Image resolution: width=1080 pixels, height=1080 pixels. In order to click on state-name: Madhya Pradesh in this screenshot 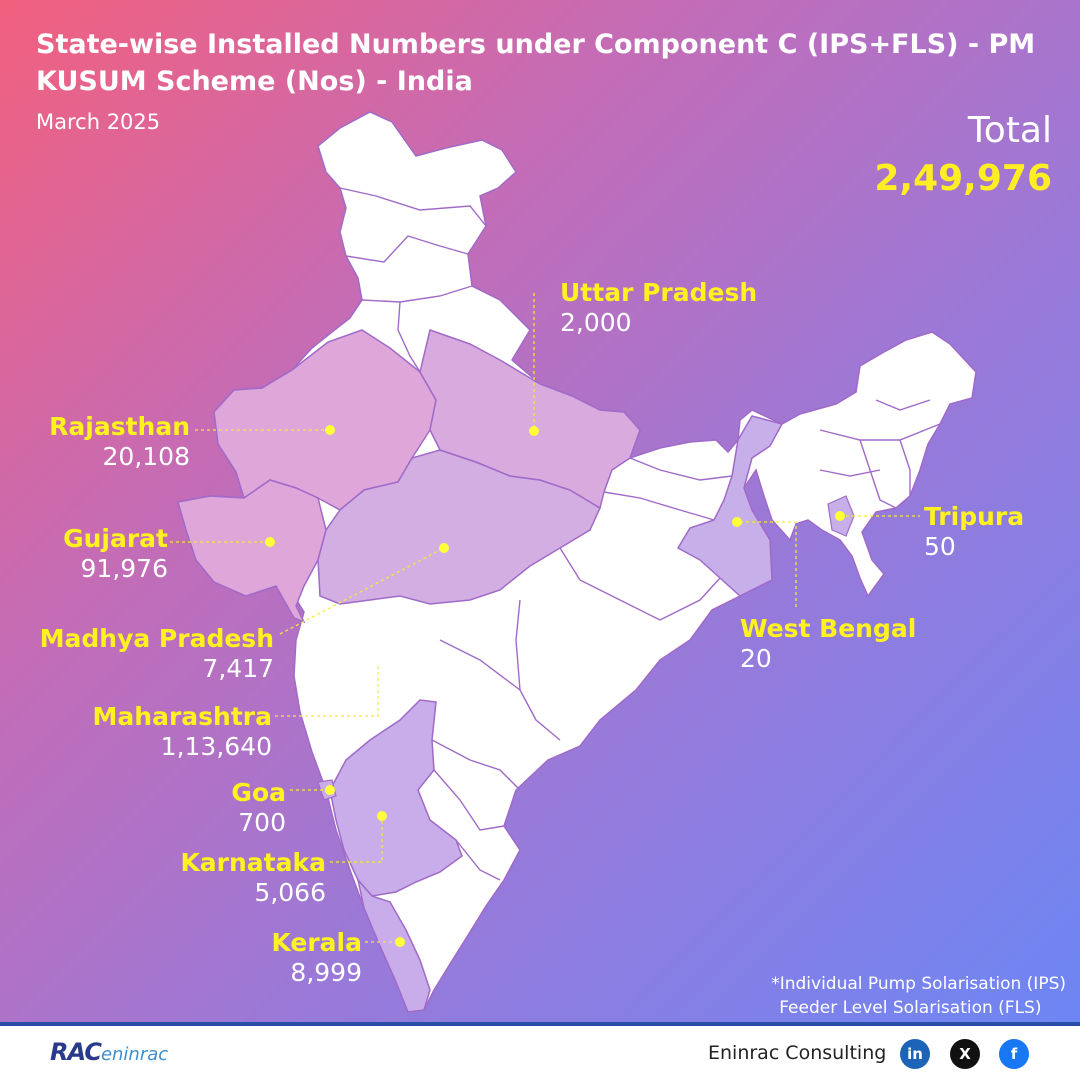, I will do `click(156, 638)`.